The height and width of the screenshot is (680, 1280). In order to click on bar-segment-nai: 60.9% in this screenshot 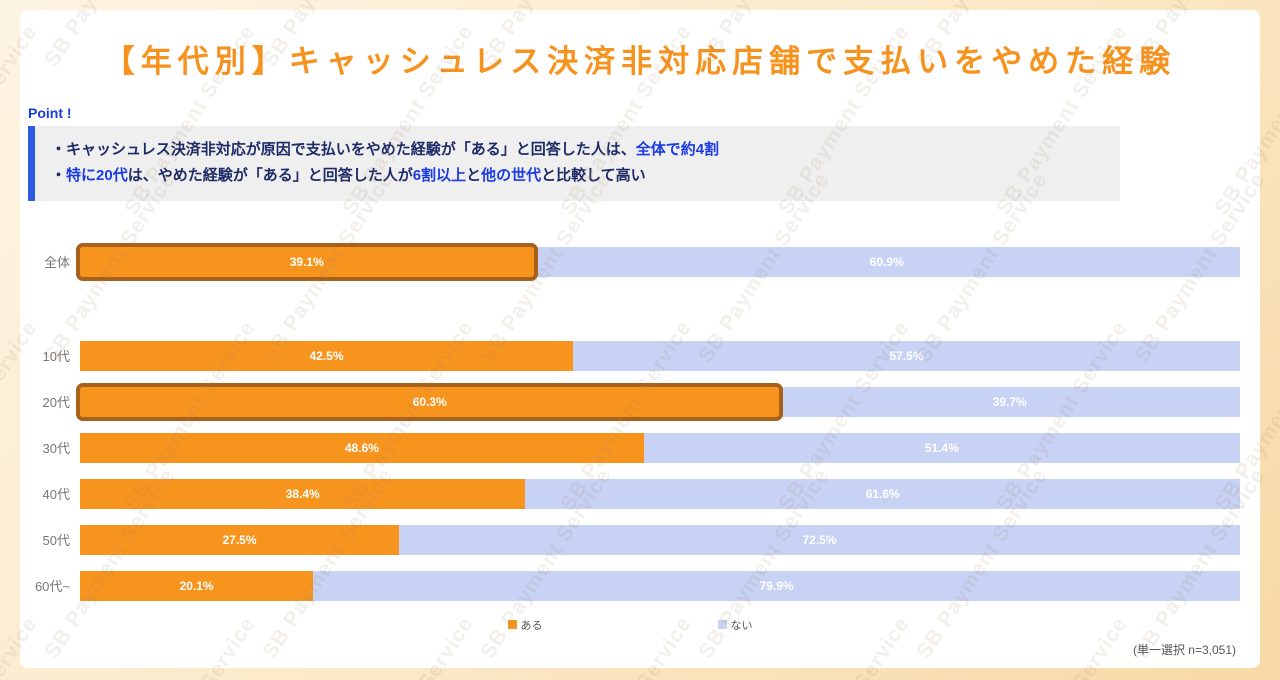, I will do `click(886, 261)`.